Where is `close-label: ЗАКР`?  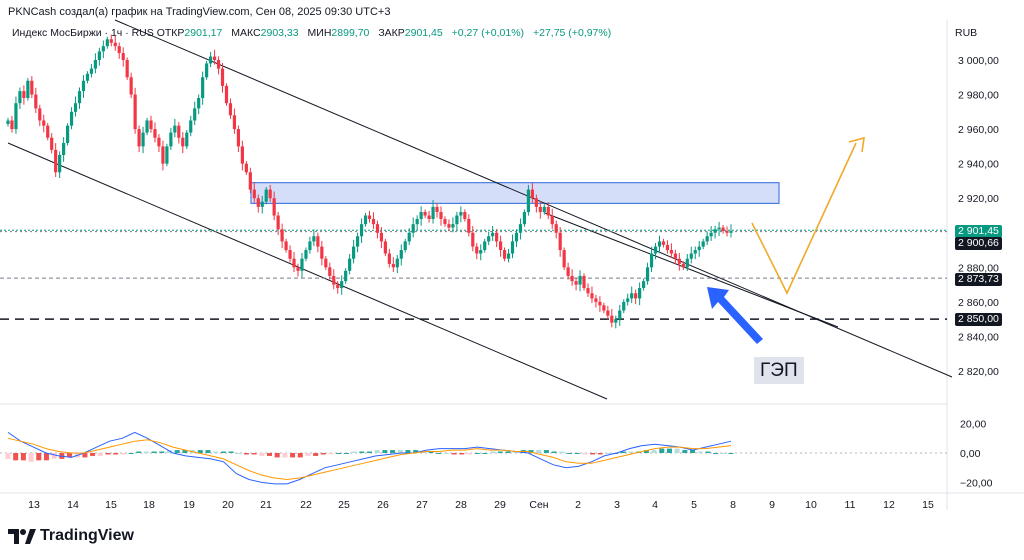 close-label: ЗАКР is located at coordinates (391, 33).